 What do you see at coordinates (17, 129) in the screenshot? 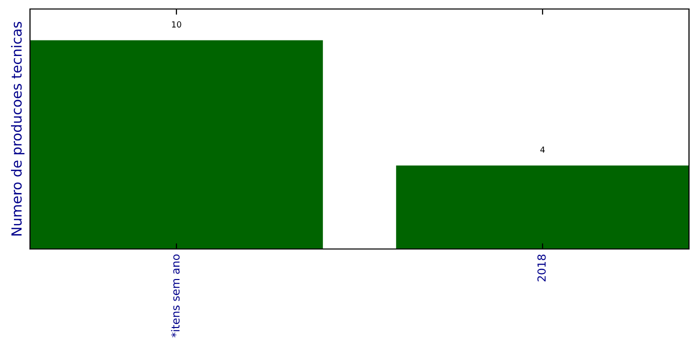
I see `y-axis-title: Numero de producoes tecnicas` at bounding box center [17, 129].